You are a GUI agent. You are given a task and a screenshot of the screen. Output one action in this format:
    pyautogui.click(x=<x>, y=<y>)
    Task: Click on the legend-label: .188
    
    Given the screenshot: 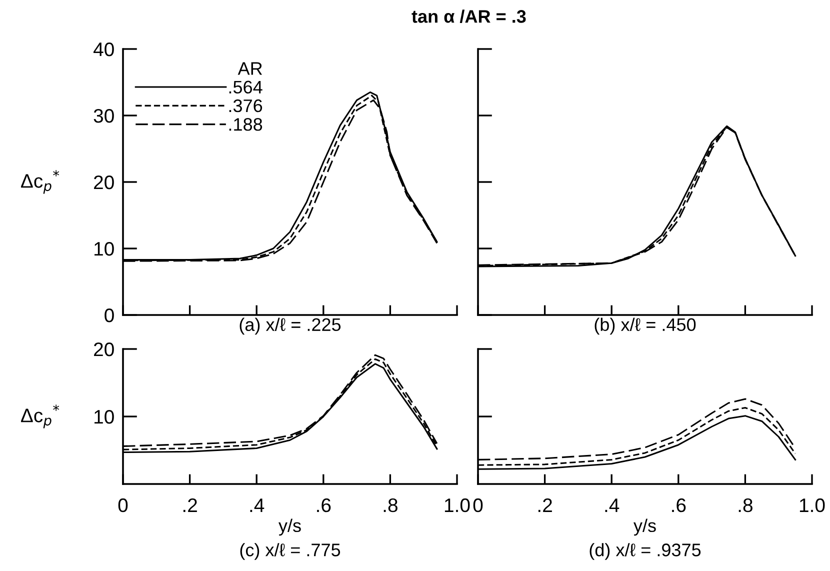 What is the action you would take?
    pyautogui.click(x=245, y=124)
    